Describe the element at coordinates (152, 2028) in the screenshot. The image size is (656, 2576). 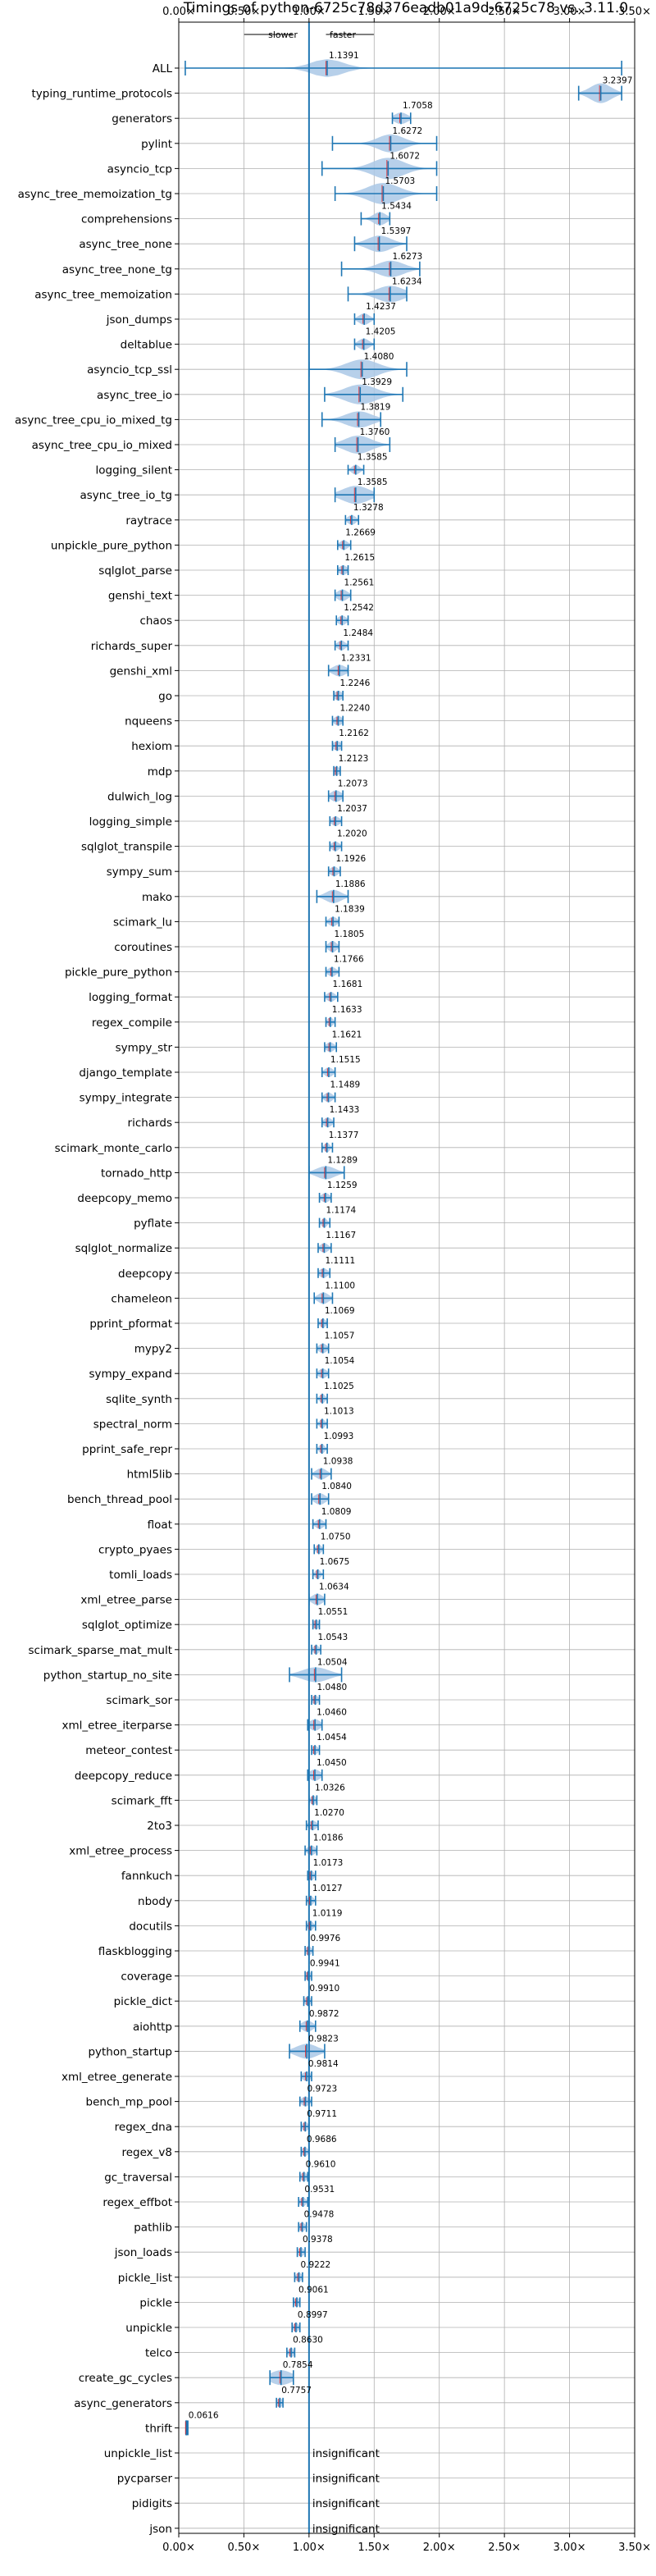
I see `category-label: aiohttp` at that location.